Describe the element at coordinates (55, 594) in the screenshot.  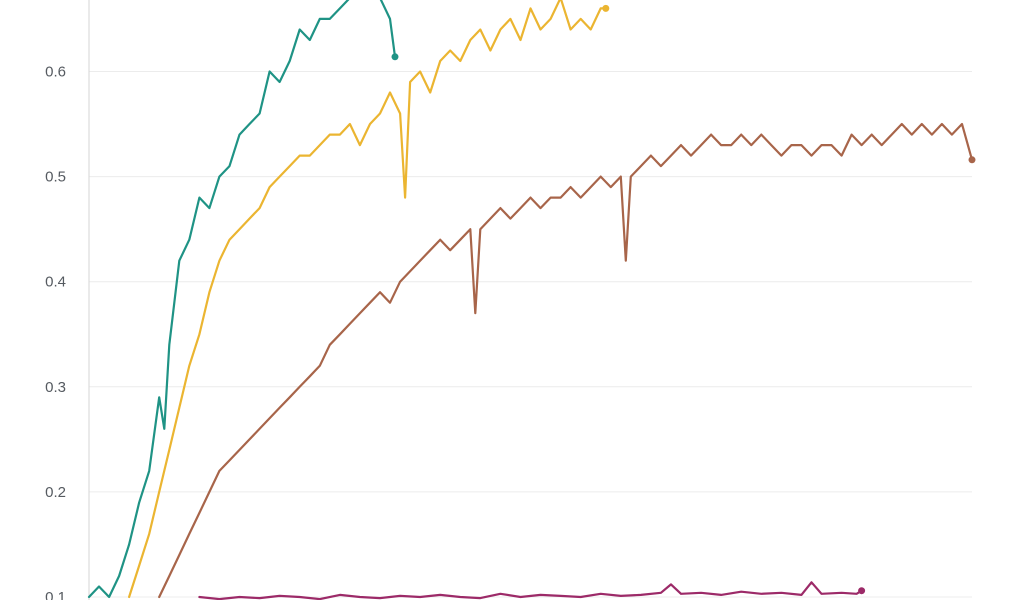
I see `y-tick-label: 0.1` at that location.